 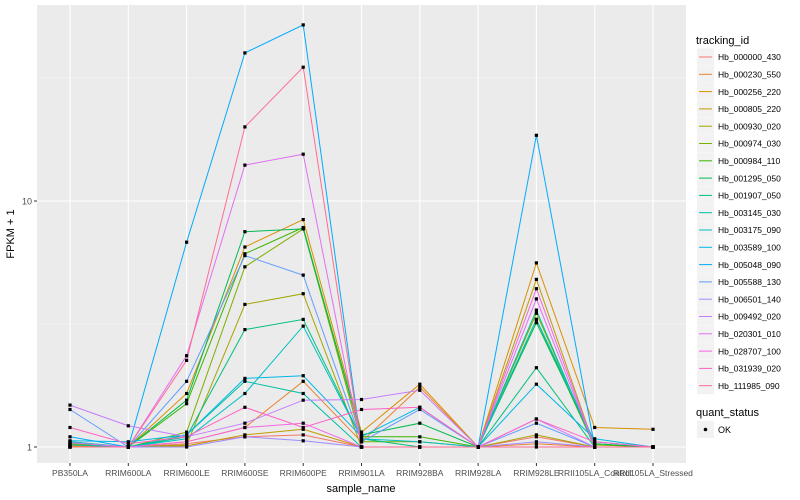 What do you see at coordinates (749, 299) in the screenshot?
I see `legend-label: Hb_006501_140` at bounding box center [749, 299].